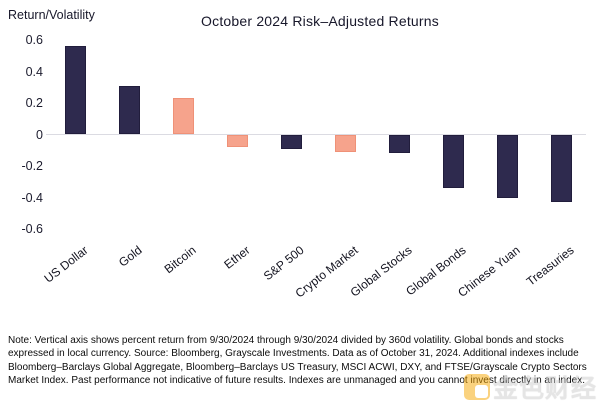 This screenshot has height=408, width=600. What do you see at coordinates (34, 71) in the screenshot?
I see `y-tick-label-0.4: 0.4` at bounding box center [34, 71].